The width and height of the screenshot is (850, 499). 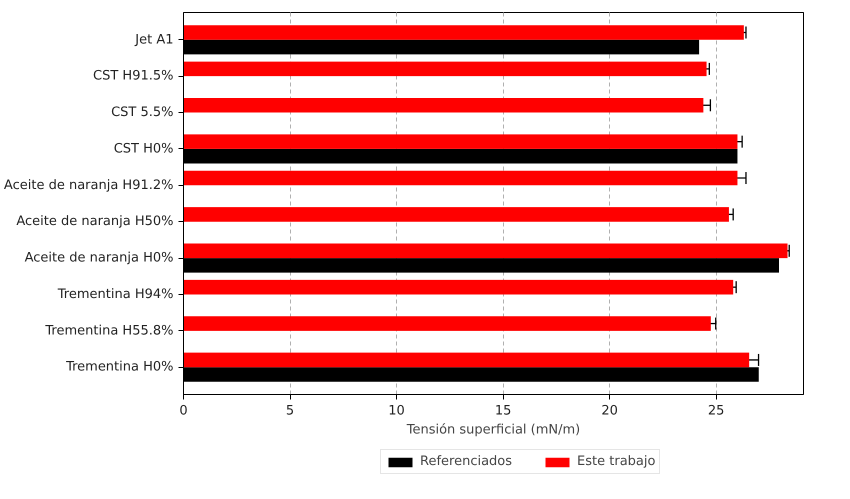 I want to click on x-tick-label: 15, so click(x=503, y=411).